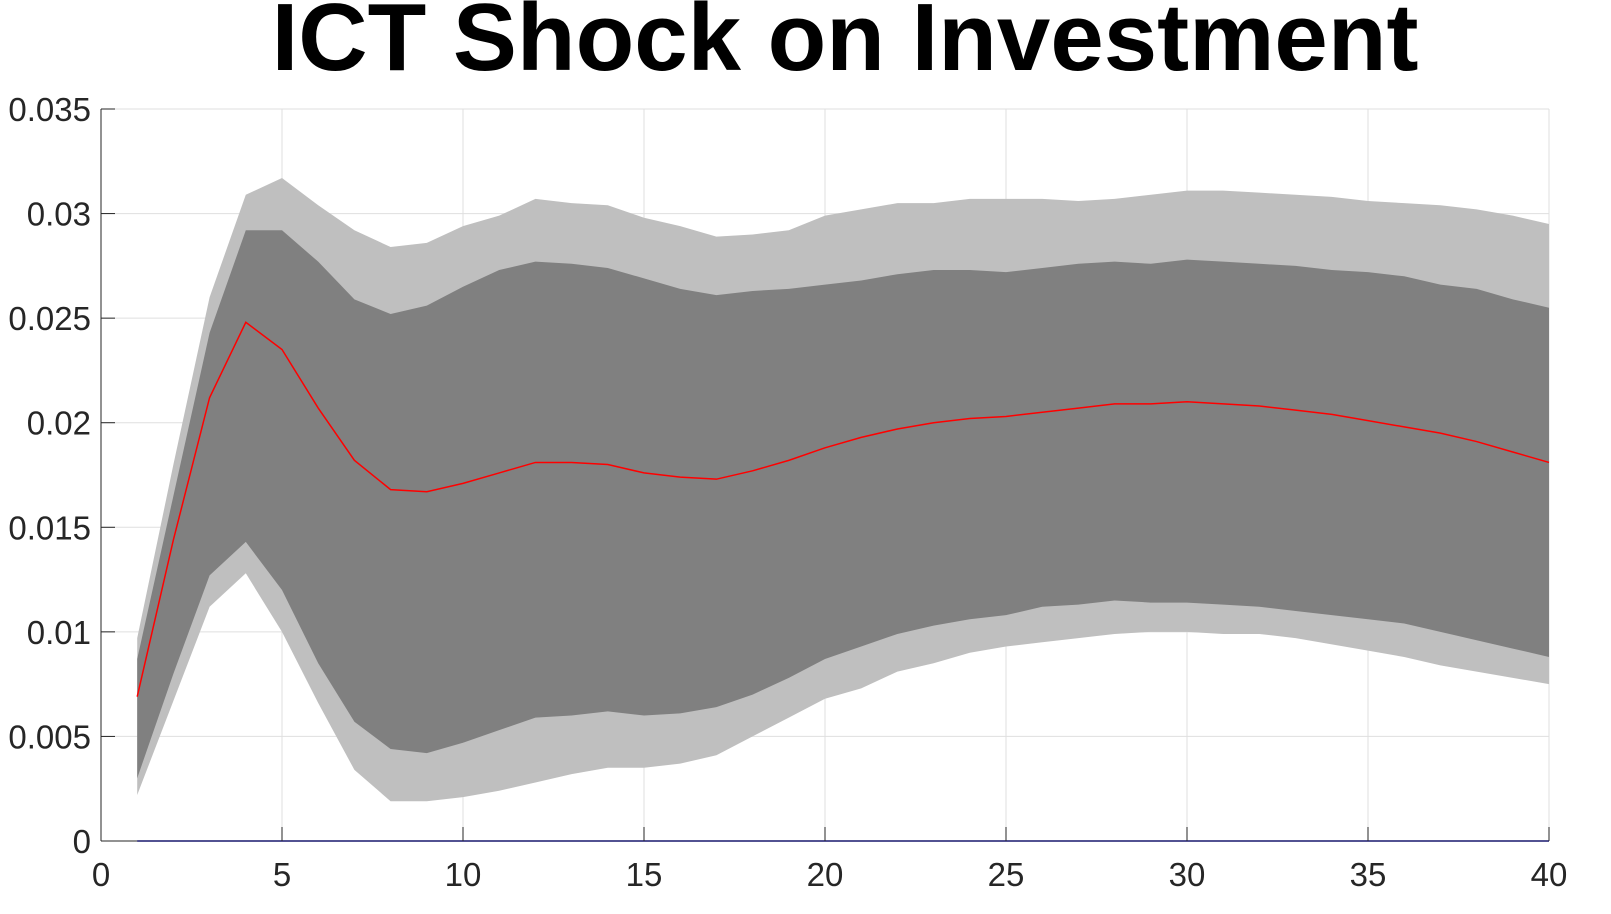  What do you see at coordinates (1549, 874) in the screenshot?
I see `x-tick-label: 40` at bounding box center [1549, 874].